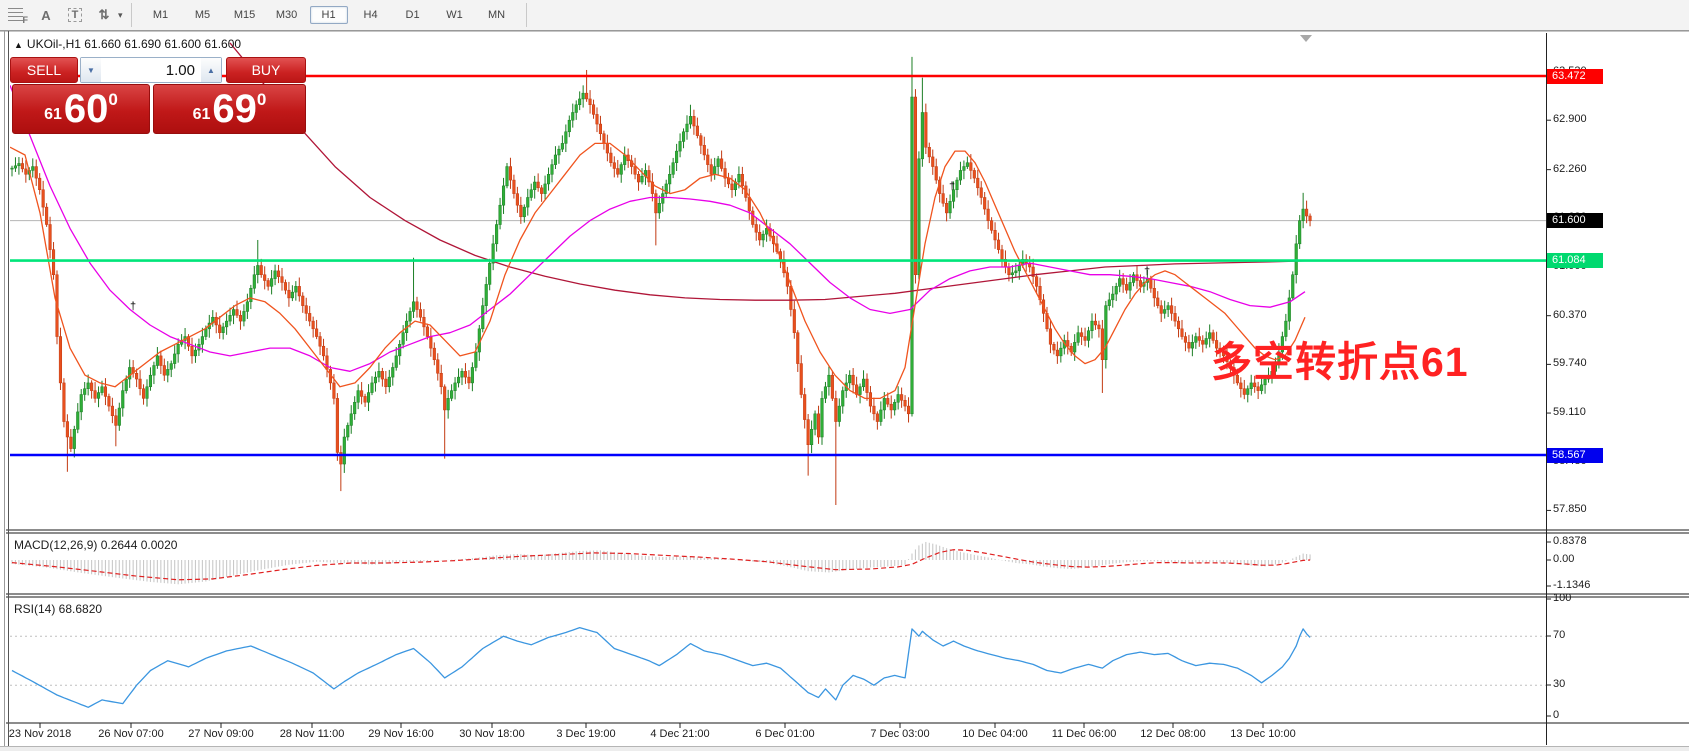 The image size is (1689, 751). I want to click on arrows-dropdown-caret: ▾, so click(120, 14).